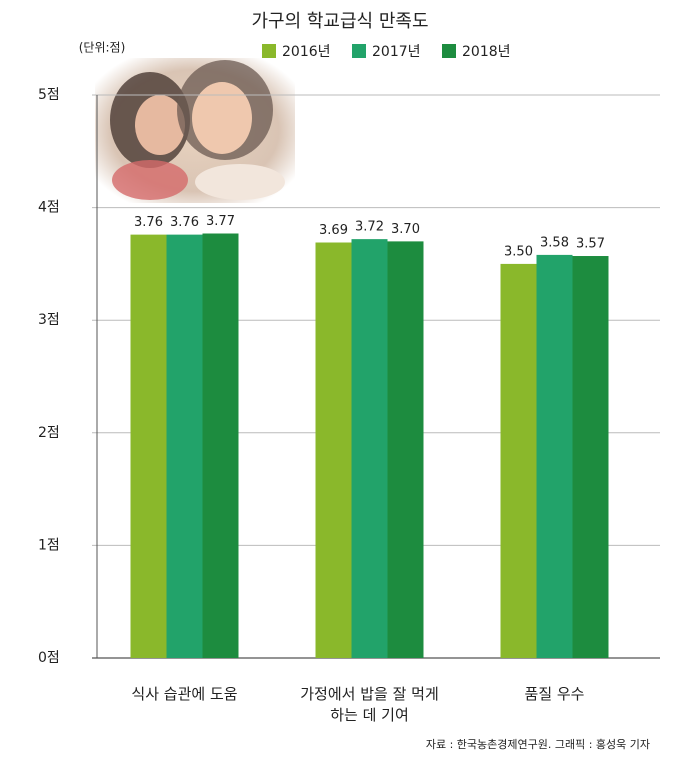 This screenshot has width=680, height=766. I want to click on value-label: 3.50, so click(518, 251).